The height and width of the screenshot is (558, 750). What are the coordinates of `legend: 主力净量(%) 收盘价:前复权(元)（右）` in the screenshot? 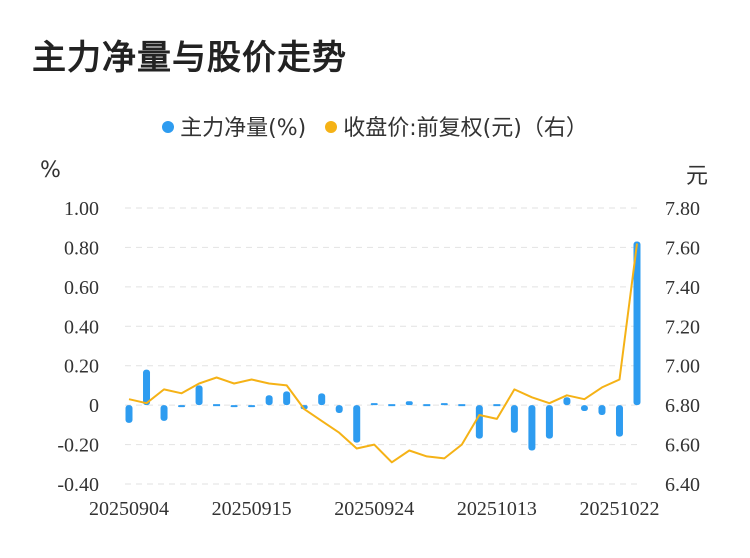 It's located at (375, 126).